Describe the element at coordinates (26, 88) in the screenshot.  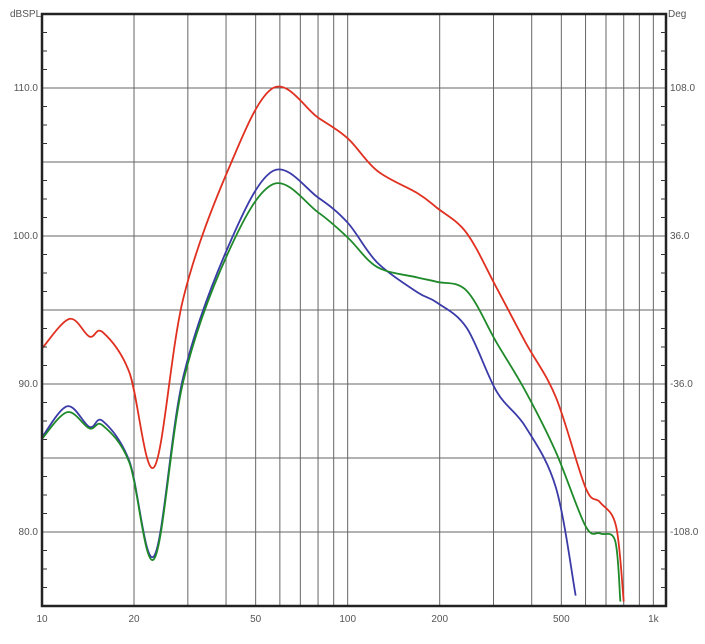
I see `y-tick-label: 110.0` at that location.